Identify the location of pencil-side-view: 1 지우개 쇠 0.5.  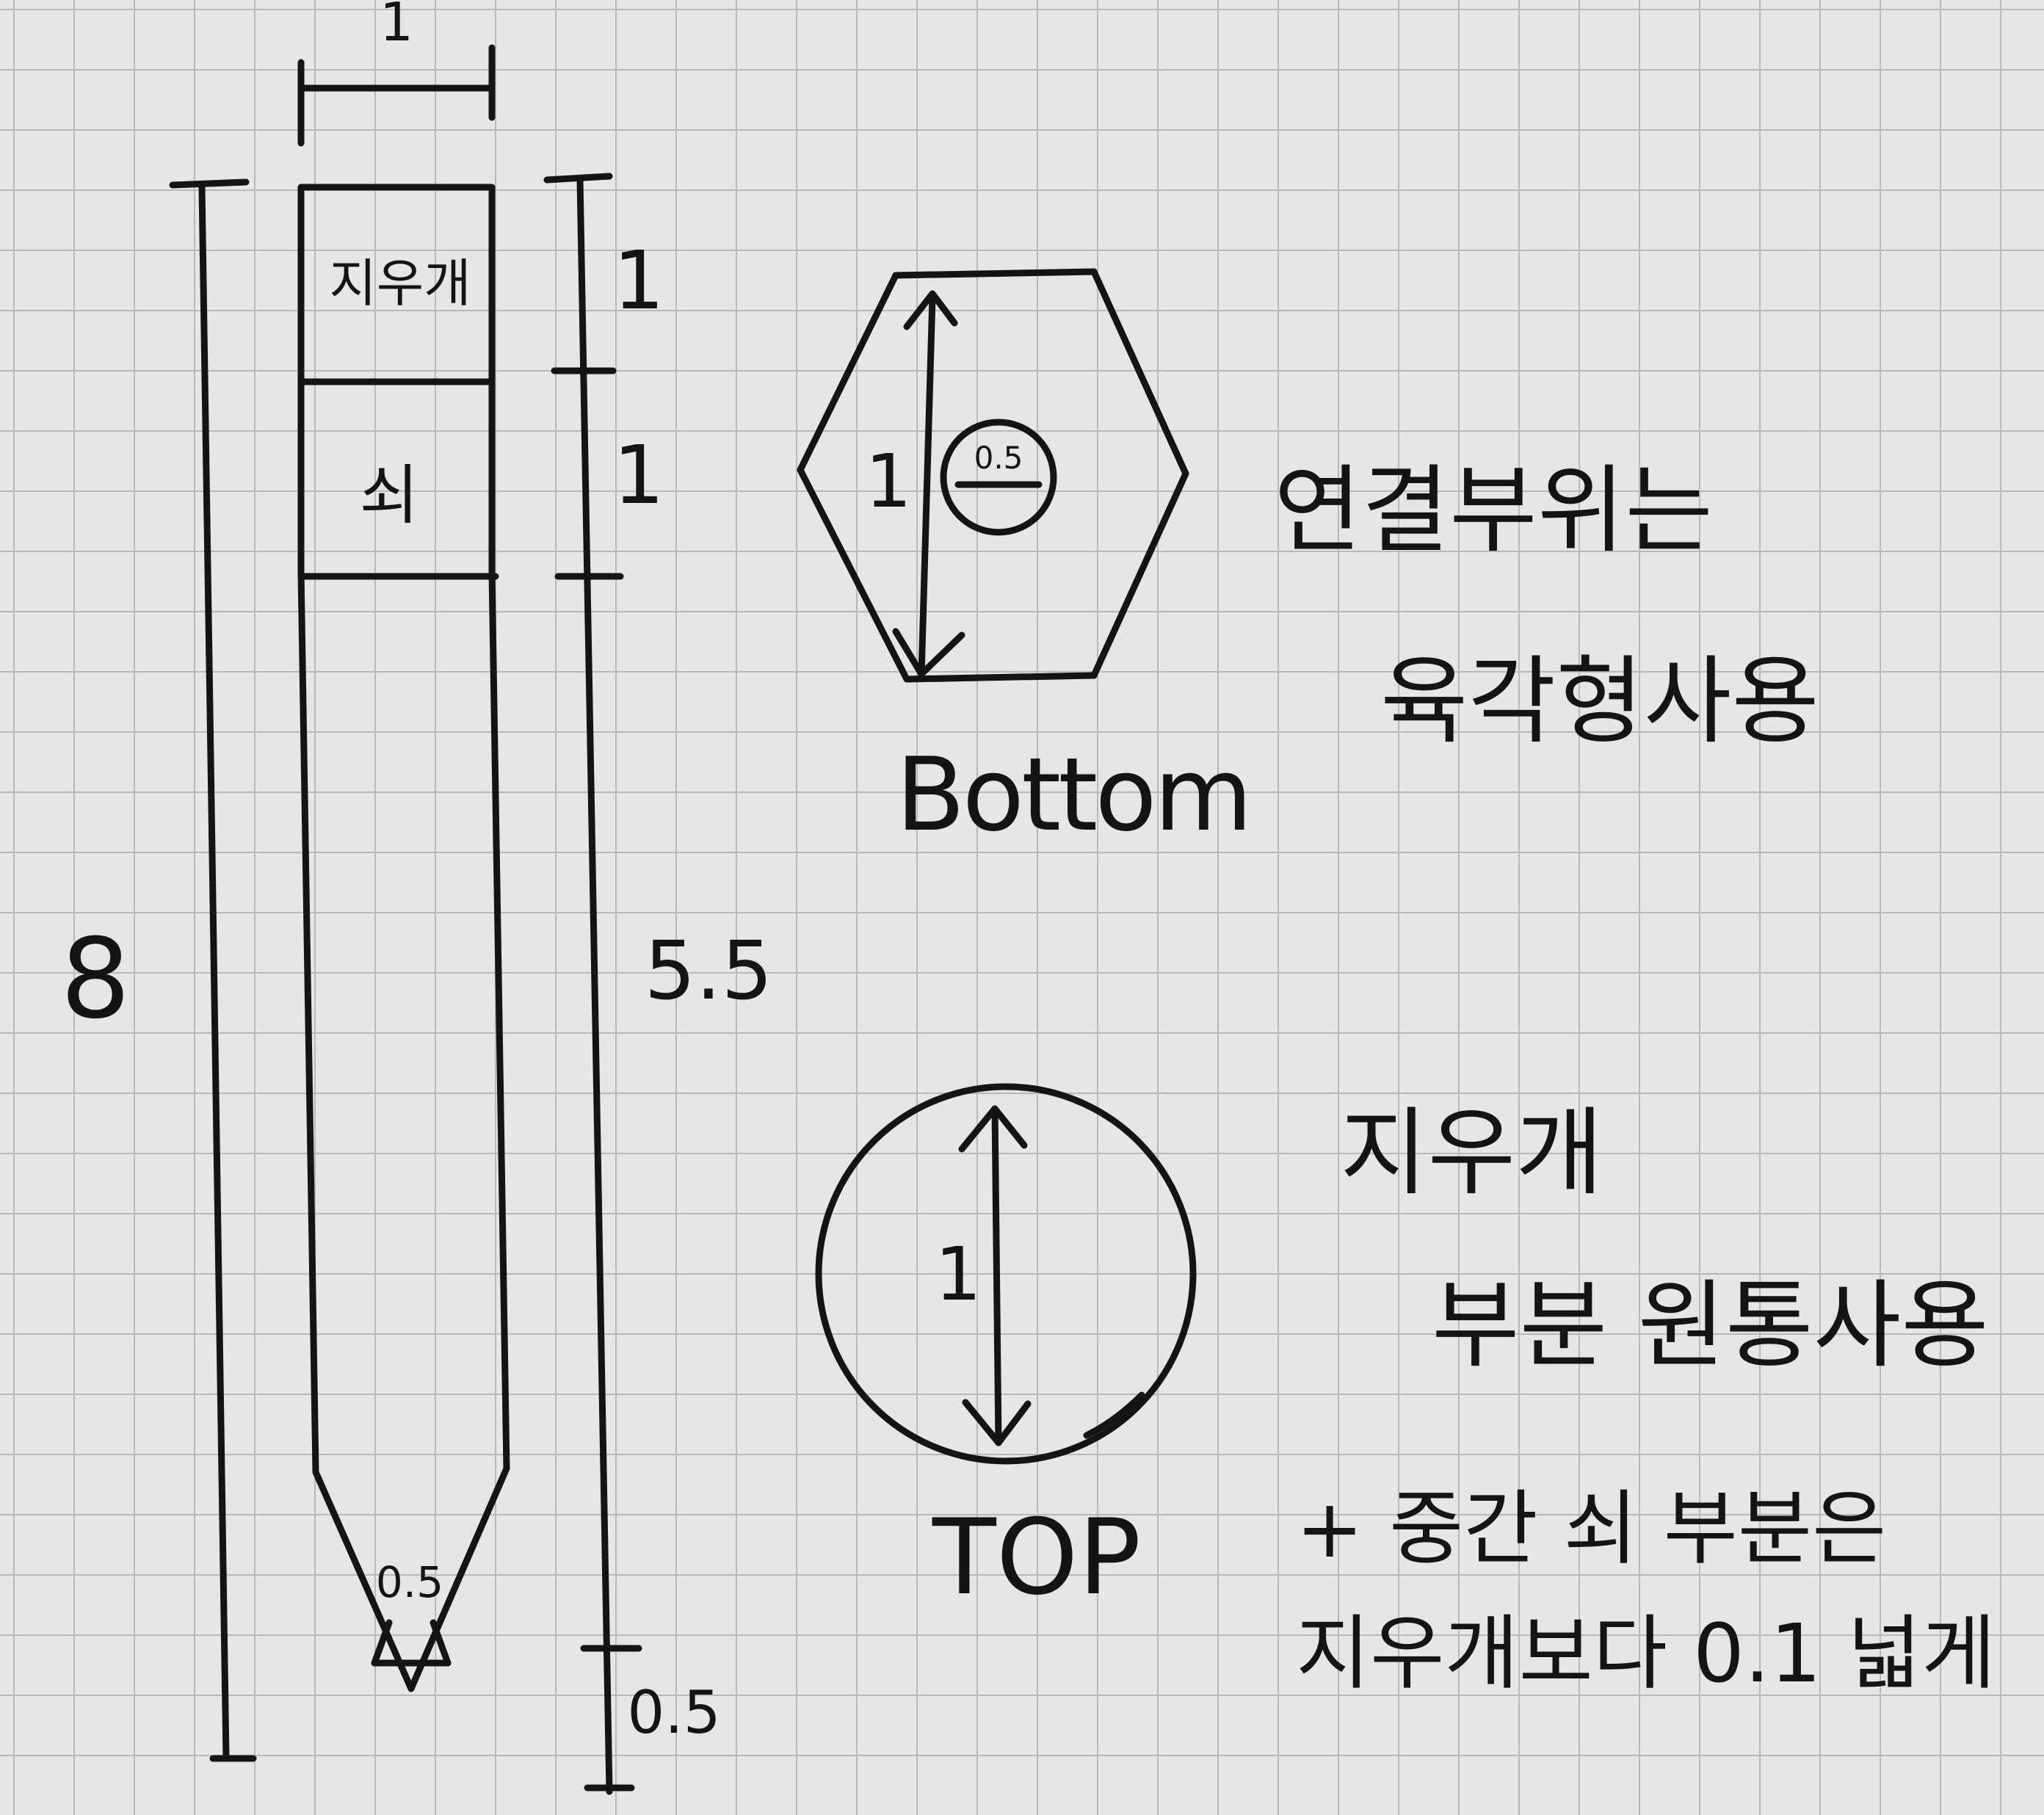
(403, 846).